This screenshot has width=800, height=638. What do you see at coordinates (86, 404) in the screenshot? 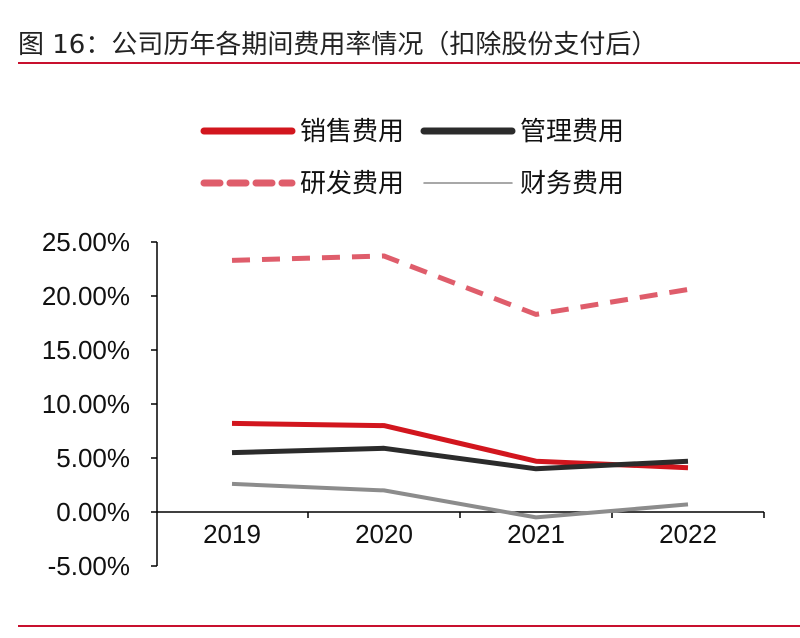
I see `y-tick-label: 10.00%` at bounding box center [86, 404].